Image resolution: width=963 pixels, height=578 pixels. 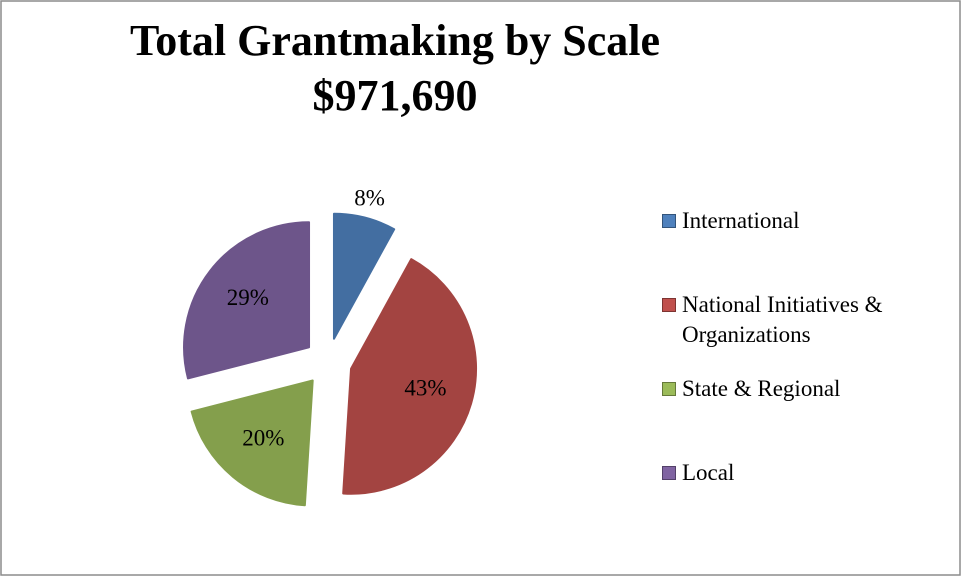 I want to click on data-label: 43%, so click(x=425, y=388).